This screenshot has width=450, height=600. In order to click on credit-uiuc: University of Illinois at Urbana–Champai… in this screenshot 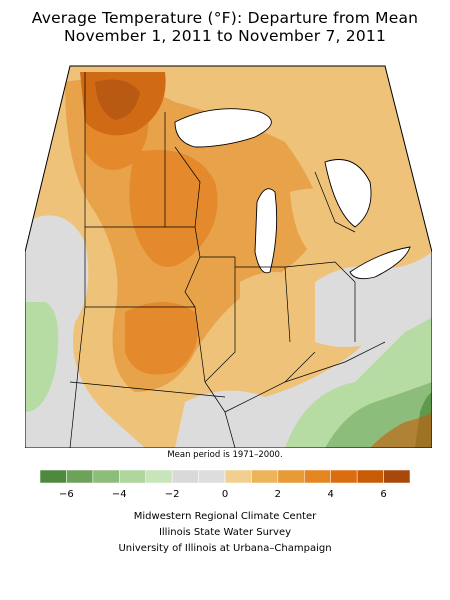, I will do `click(225, 548)`.